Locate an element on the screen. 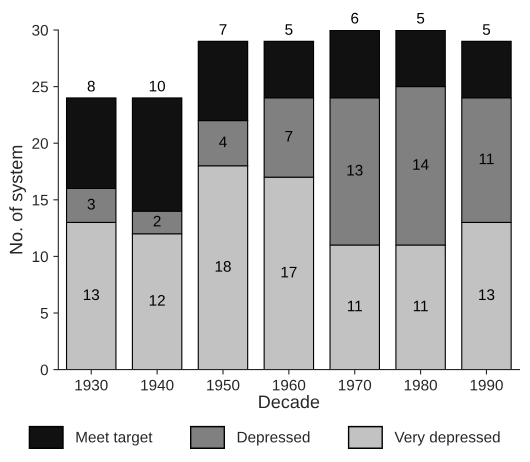 The height and width of the screenshot is (462, 530). y-tick-label: 20 is located at coordinates (40, 143).